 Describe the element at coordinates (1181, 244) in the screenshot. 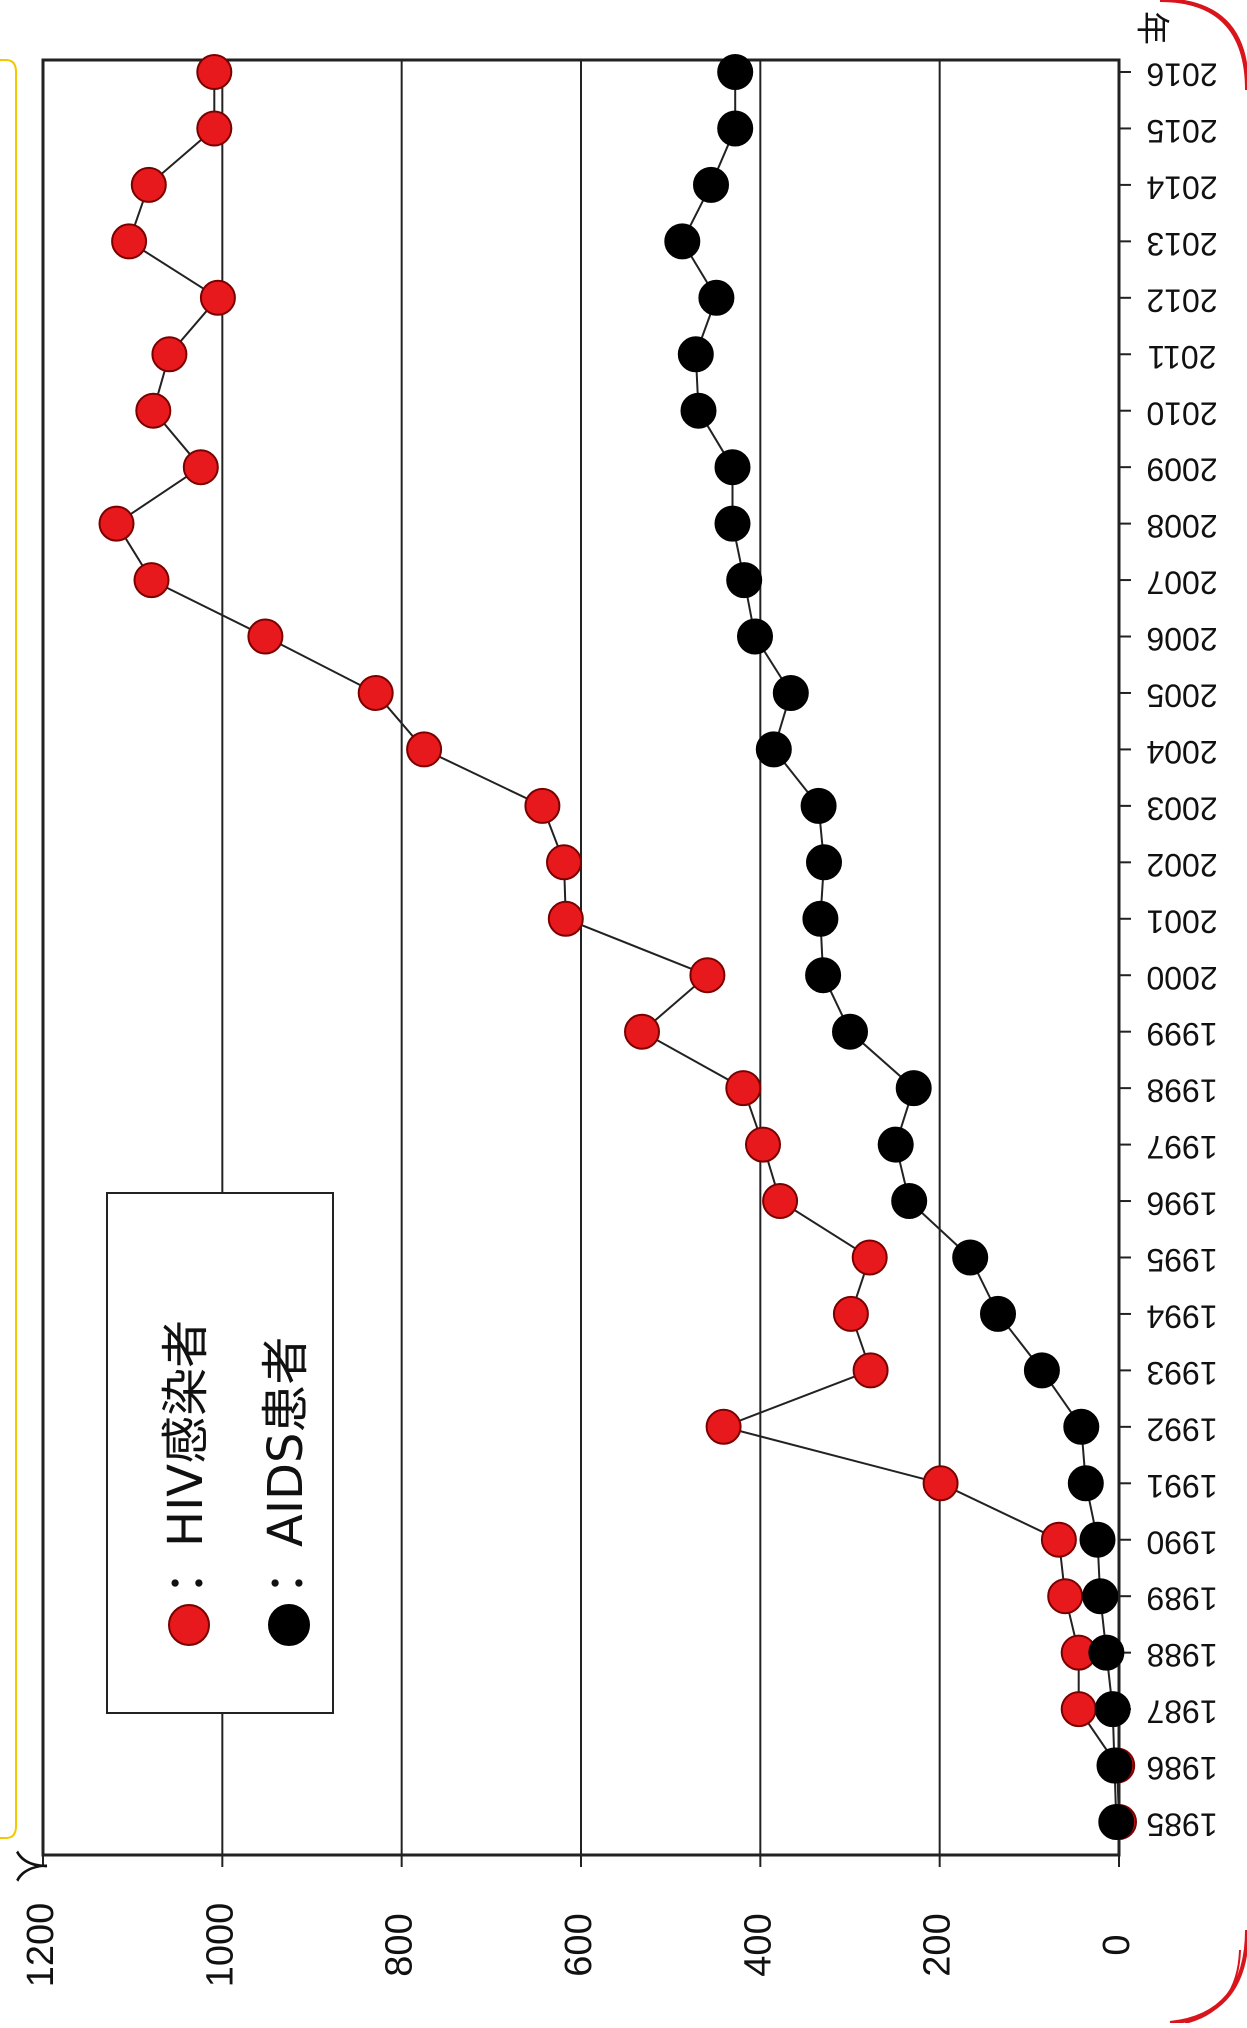

I see `x-tick-label: 2013` at that location.